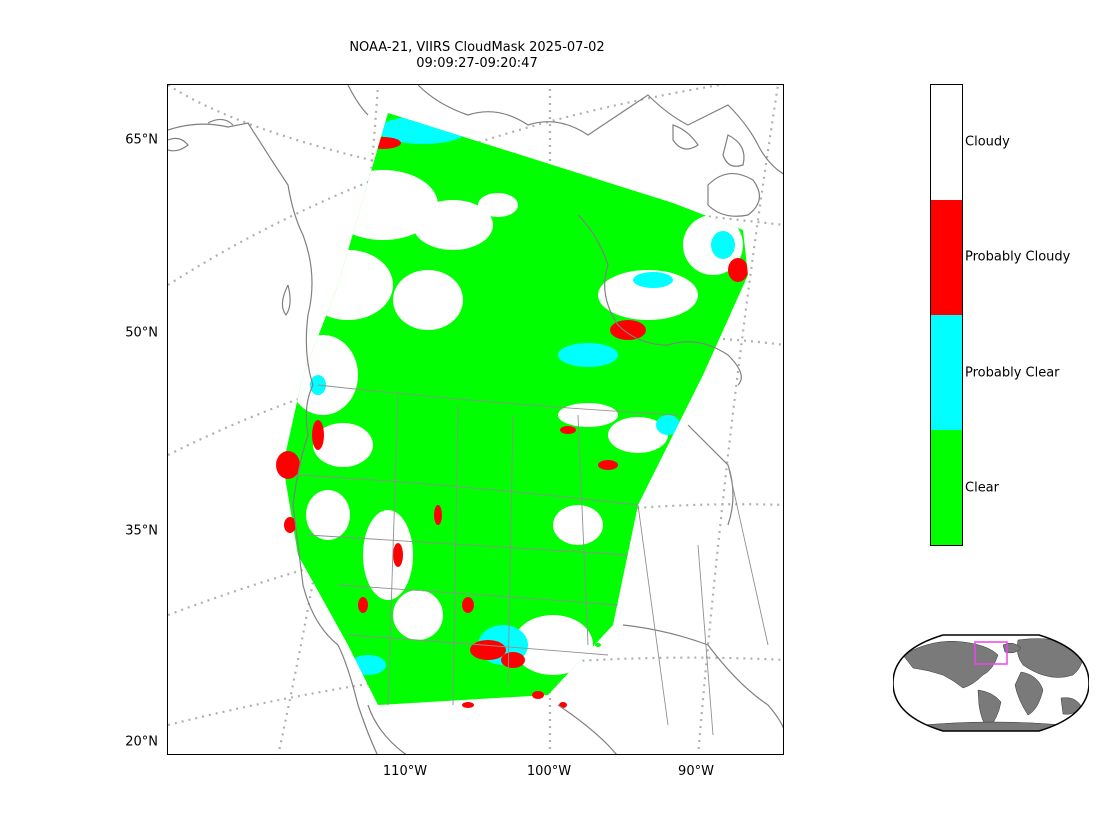 This screenshot has height=840, width=1120. I want to click on lon-label-100w: 100°W, so click(549, 771).